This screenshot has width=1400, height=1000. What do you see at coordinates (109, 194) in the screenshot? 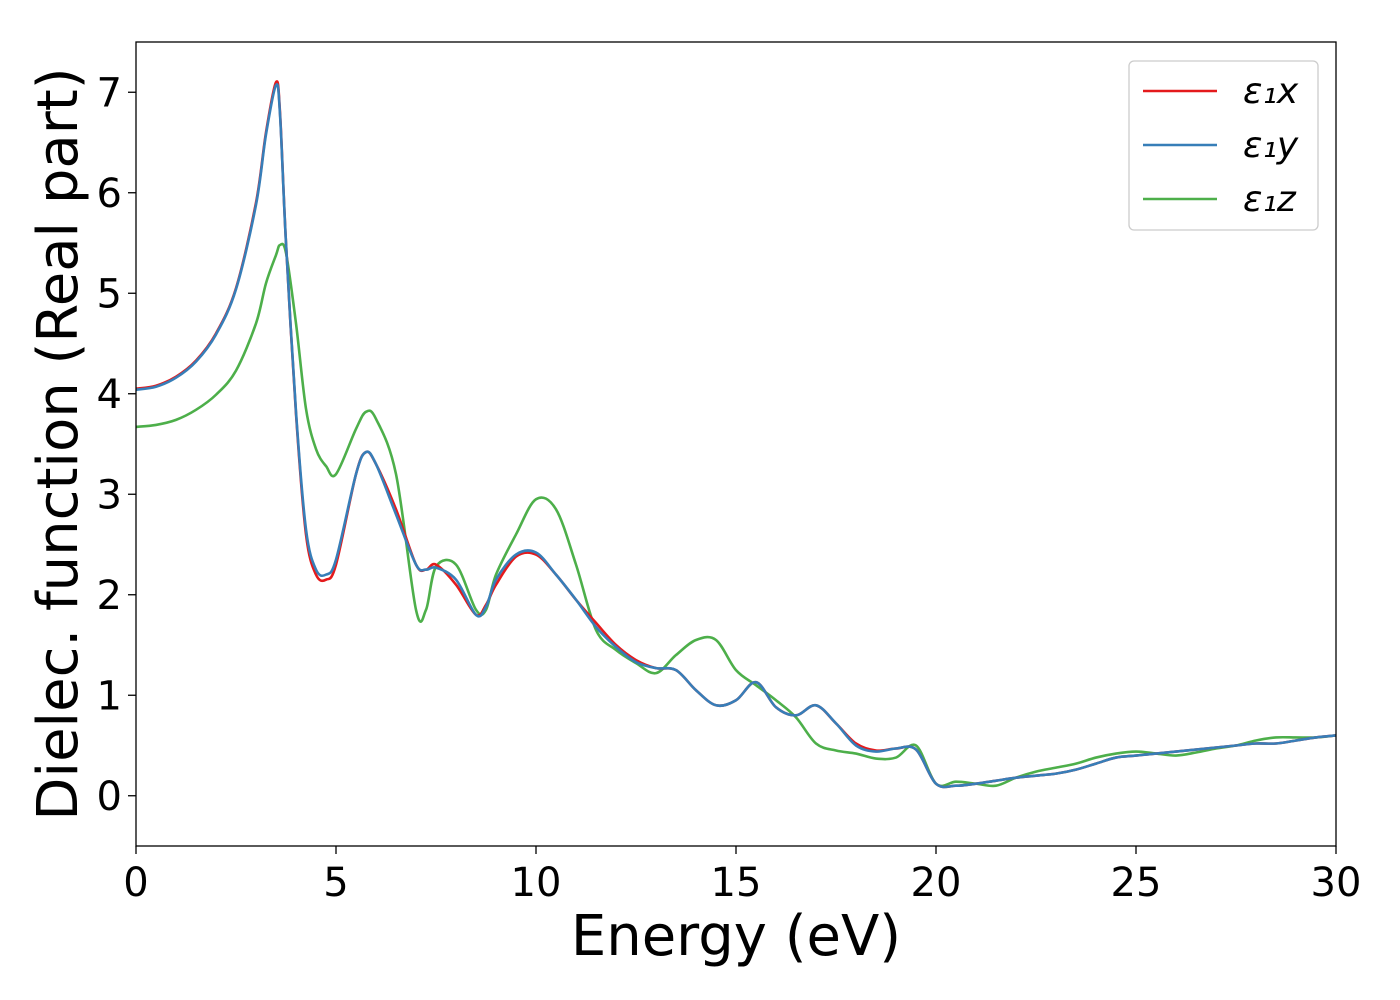
I see `y-tick-label: 6` at bounding box center [109, 194].